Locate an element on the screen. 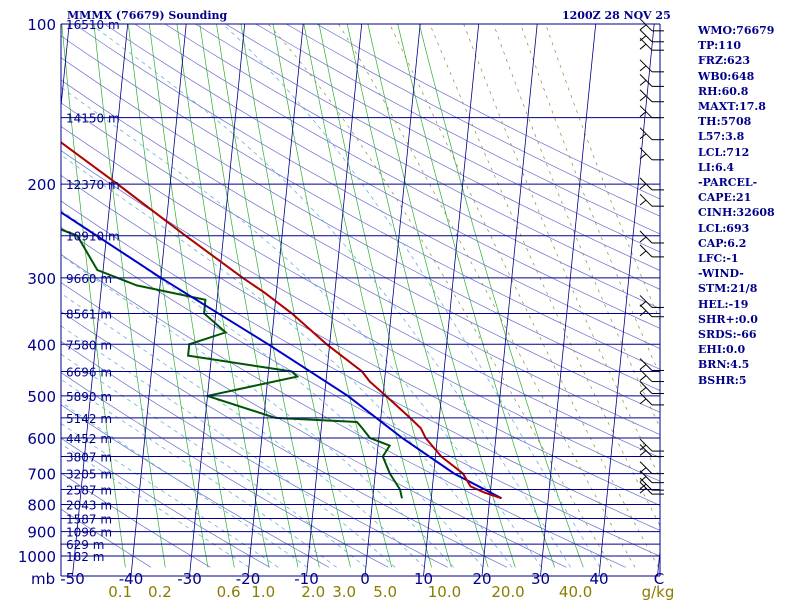  height-label: 12370 m is located at coordinates (93, 185).